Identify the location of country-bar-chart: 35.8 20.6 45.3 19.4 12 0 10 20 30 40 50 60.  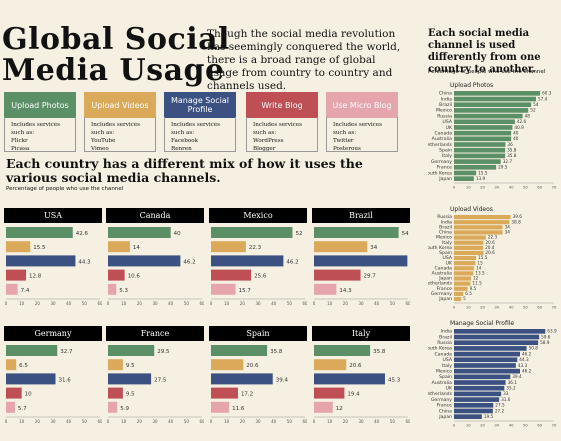
(362, 384).